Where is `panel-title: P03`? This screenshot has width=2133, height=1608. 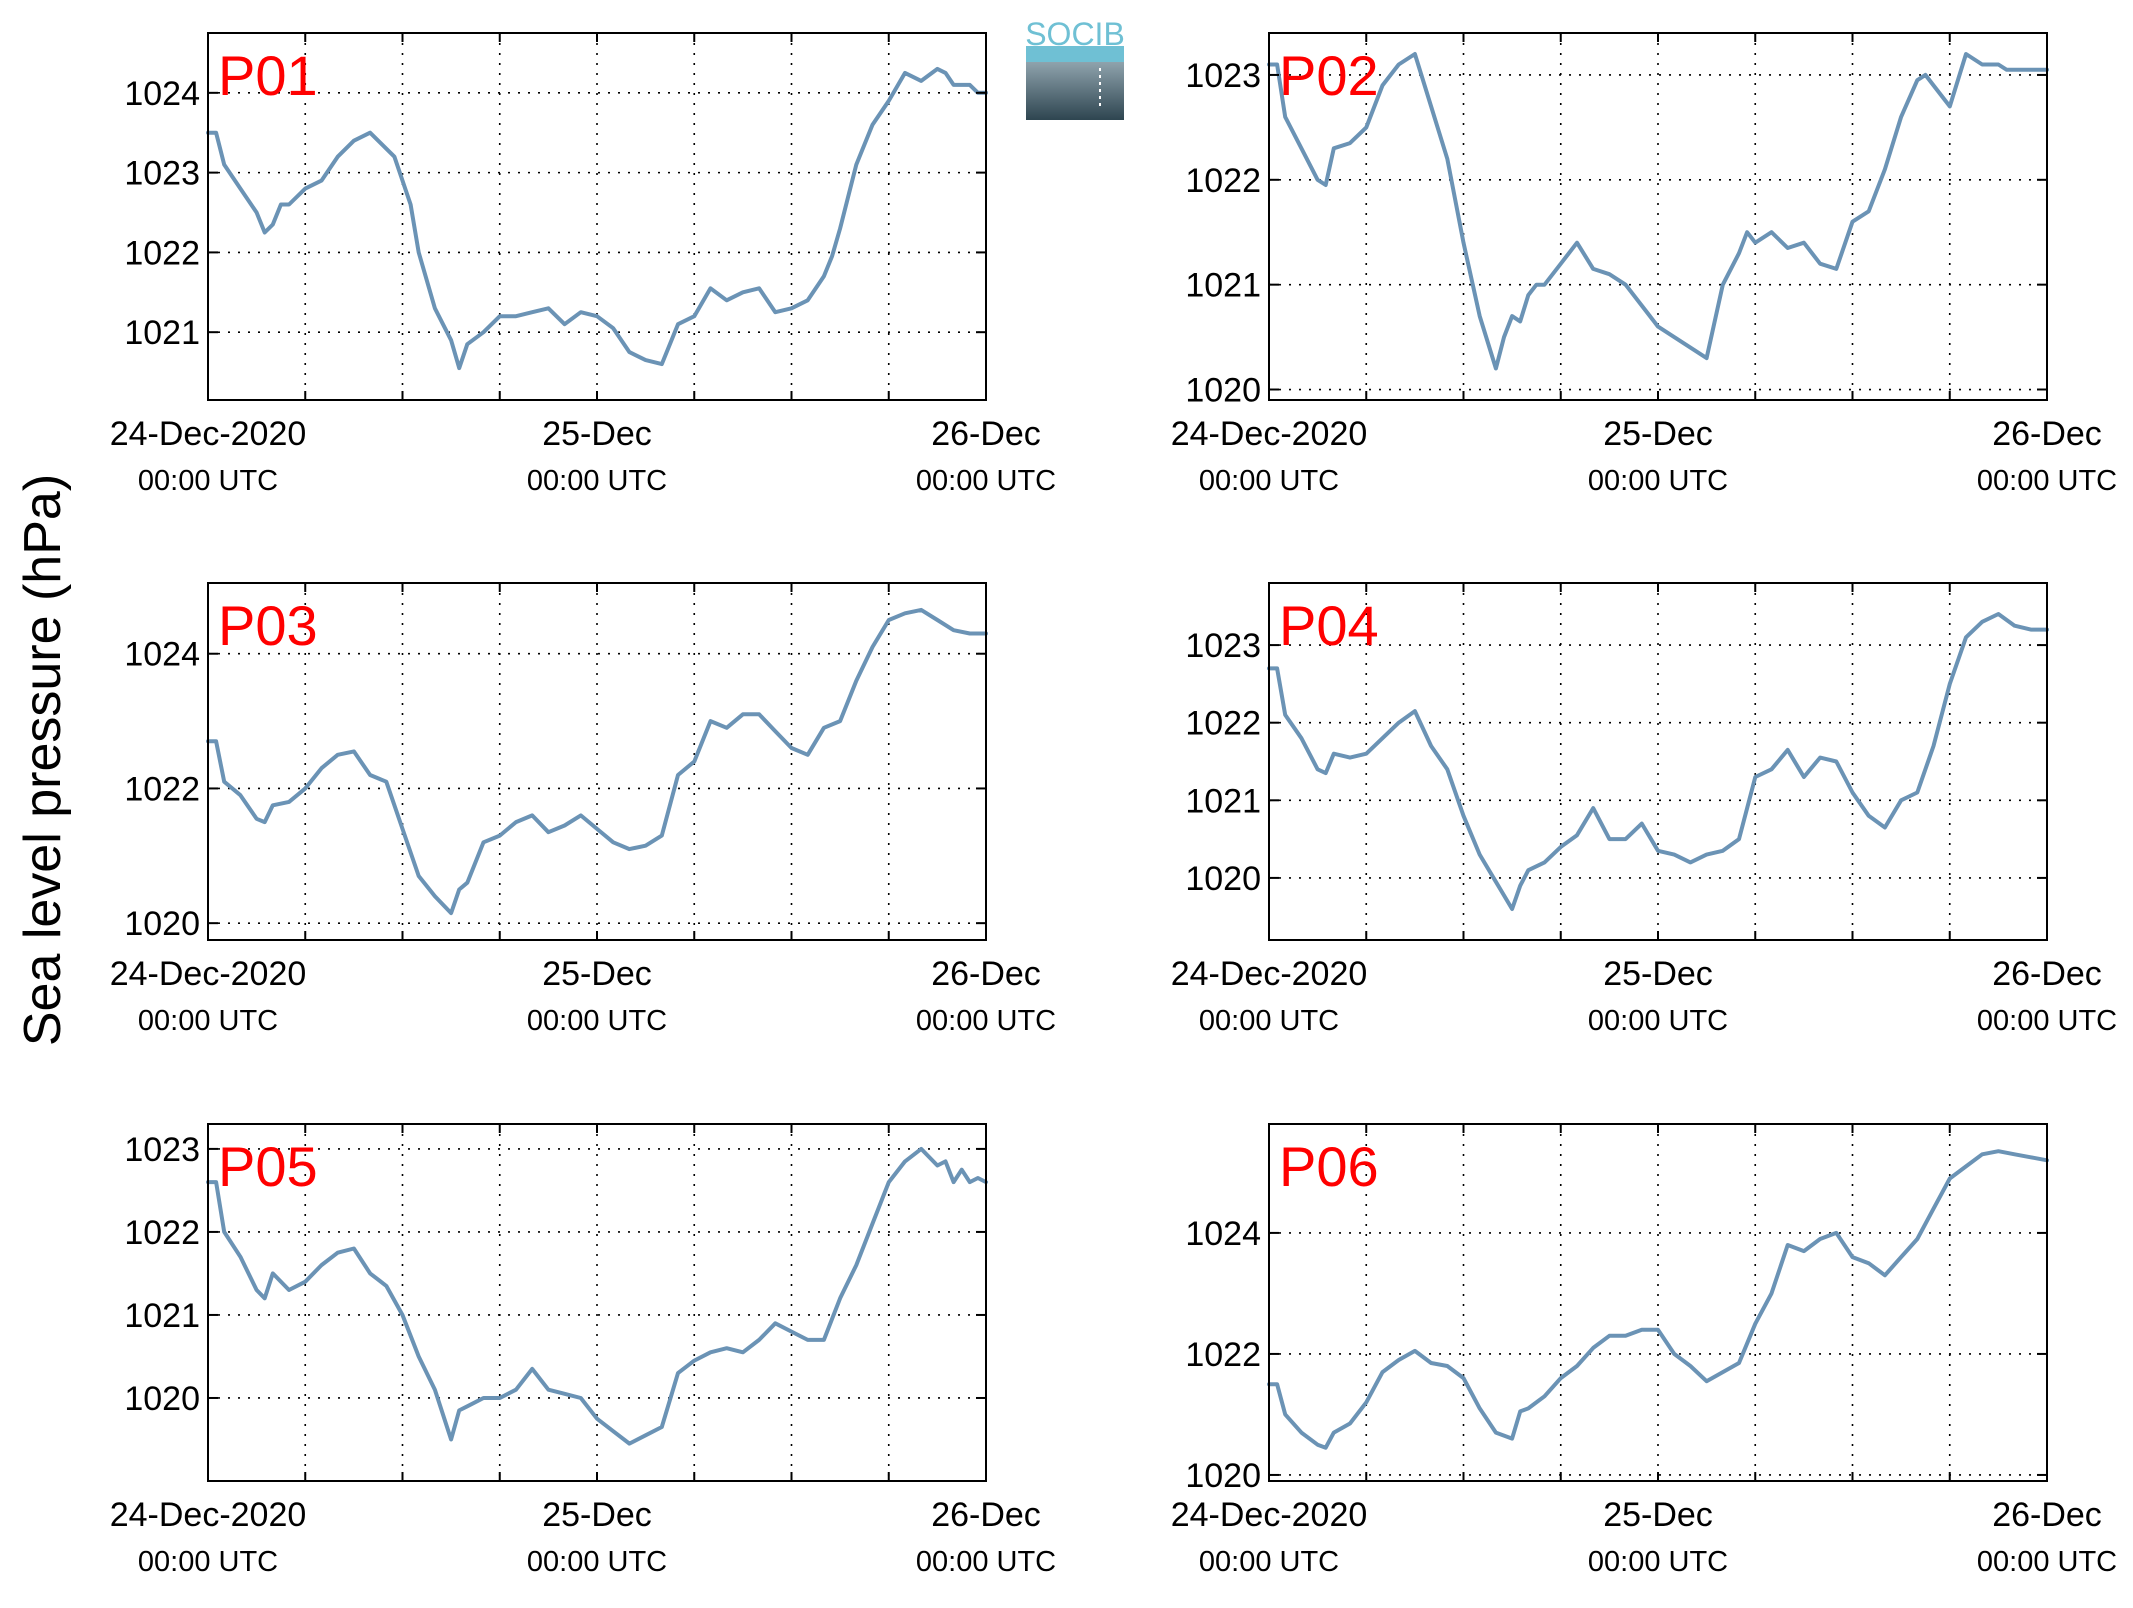 panel-title: P03 is located at coordinates (268, 625).